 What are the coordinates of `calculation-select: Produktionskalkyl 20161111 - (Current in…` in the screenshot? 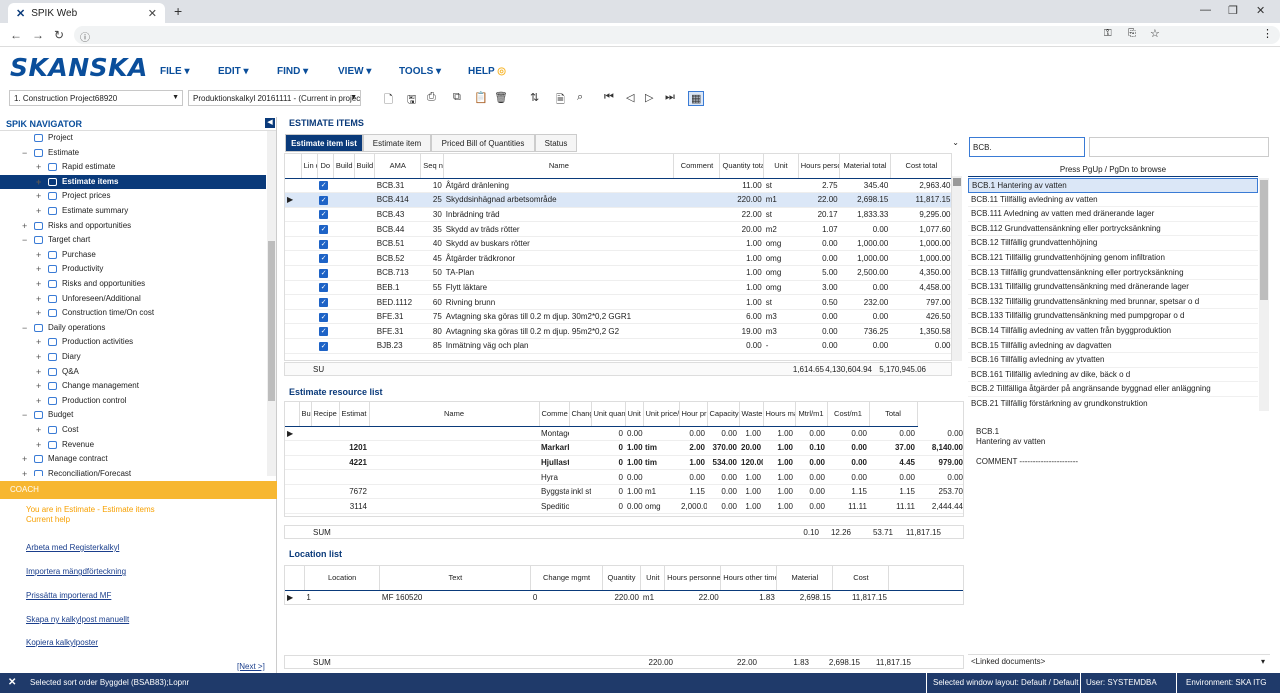 It's located at (274, 98).